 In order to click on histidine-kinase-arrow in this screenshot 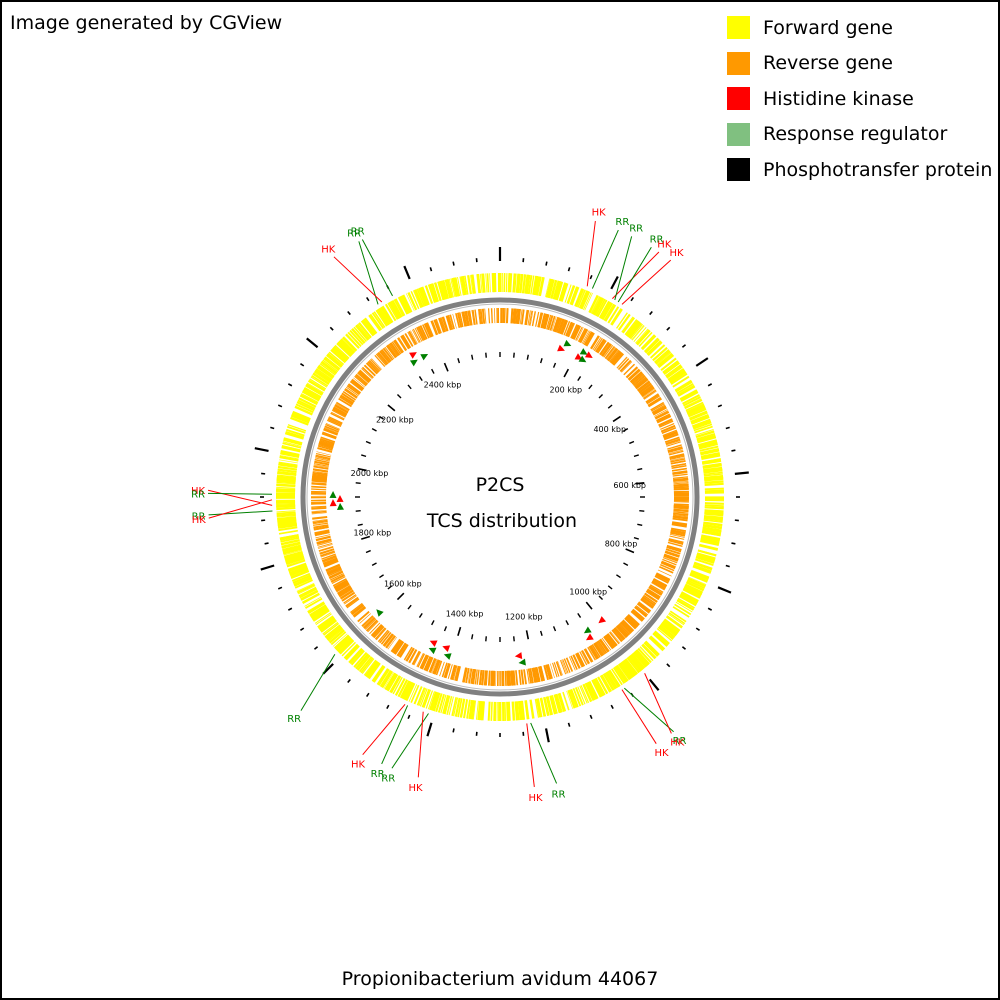, I will do `click(589, 637)`.